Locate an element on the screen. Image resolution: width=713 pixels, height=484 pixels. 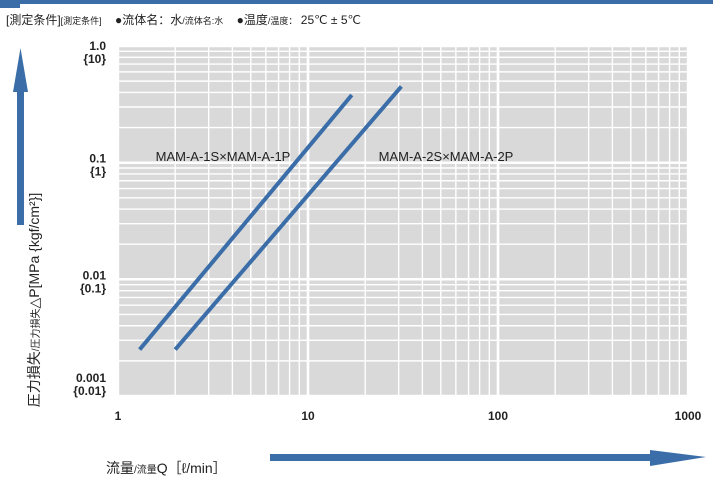
x-axis-label: 流量/流量Q［ℓ/min］ is located at coordinates (166, 468).